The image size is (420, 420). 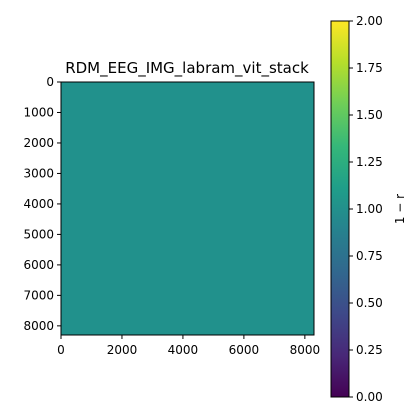 What do you see at coordinates (369, 68) in the screenshot?
I see `colorbar-tick-label: 1.75` at bounding box center [369, 68].